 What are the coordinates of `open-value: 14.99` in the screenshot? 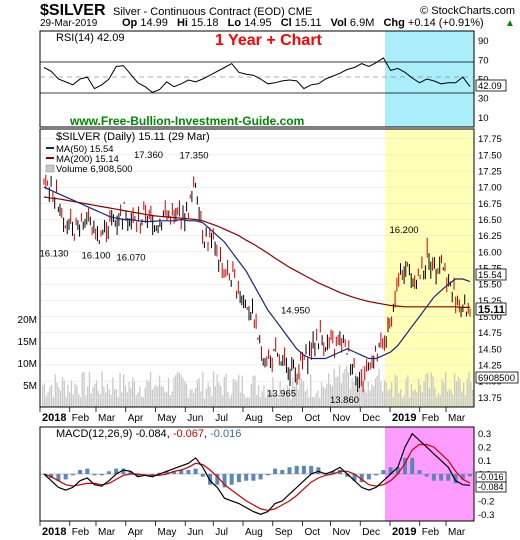 It's located at (154, 23).